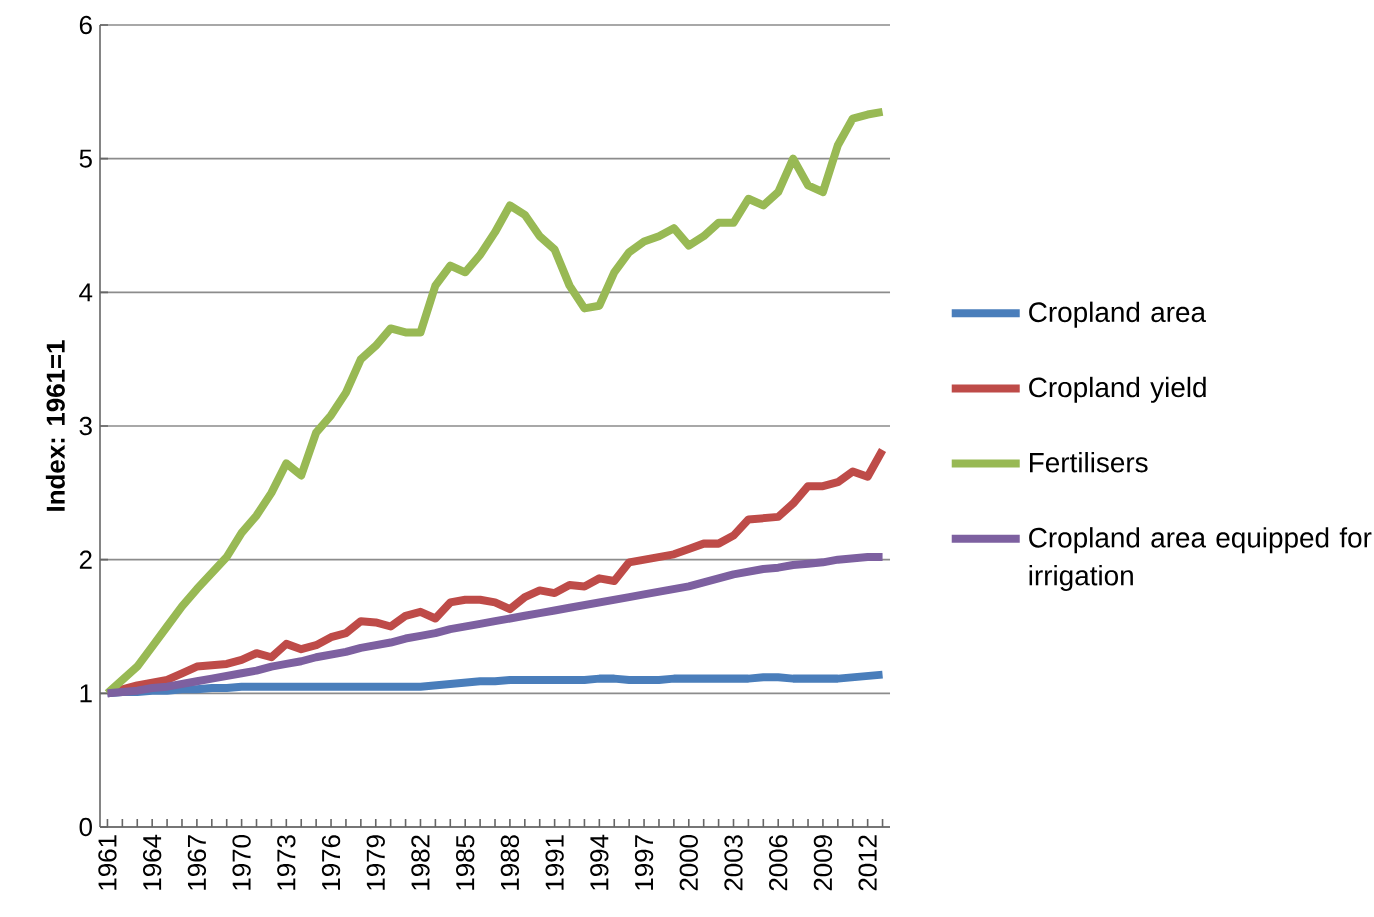  What do you see at coordinates (152, 862) in the screenshot?
I see `x-tick-label: 1964` at bounding box center [152, 862].